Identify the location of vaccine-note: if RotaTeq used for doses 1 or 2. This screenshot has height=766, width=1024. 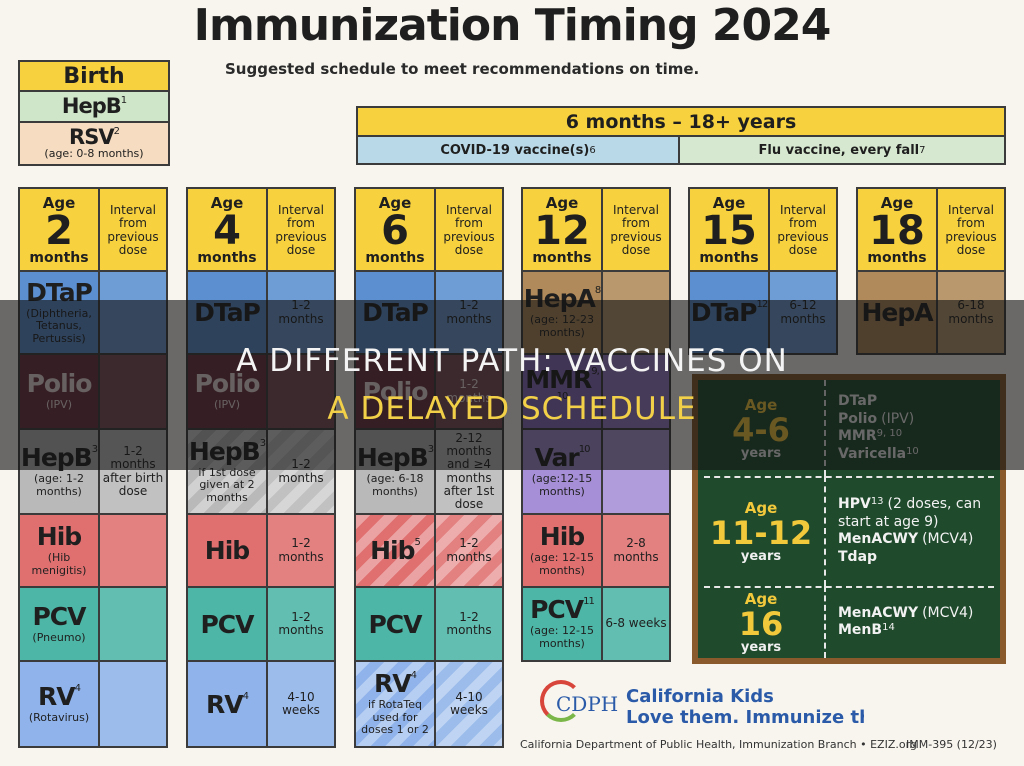
(395, 717).